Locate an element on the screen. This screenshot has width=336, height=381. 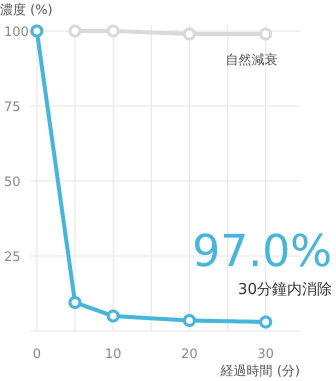
y-tick-label: 75 is located at coordinates (12, 107).